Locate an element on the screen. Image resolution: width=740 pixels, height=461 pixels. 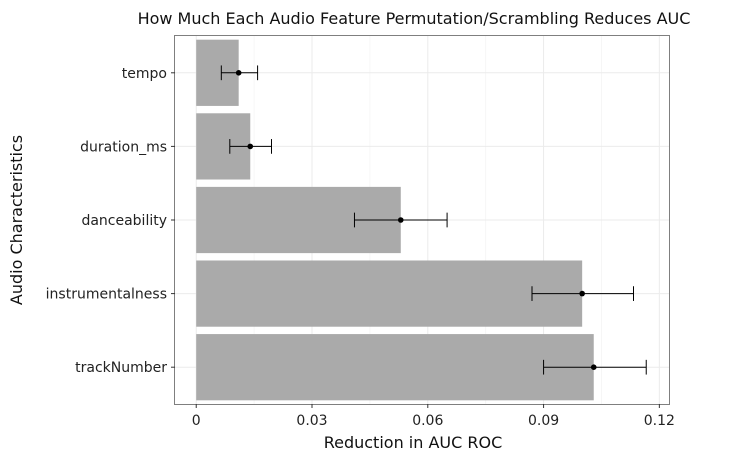
y-tick-label: trackNumber is located at coordinates (121, 368).